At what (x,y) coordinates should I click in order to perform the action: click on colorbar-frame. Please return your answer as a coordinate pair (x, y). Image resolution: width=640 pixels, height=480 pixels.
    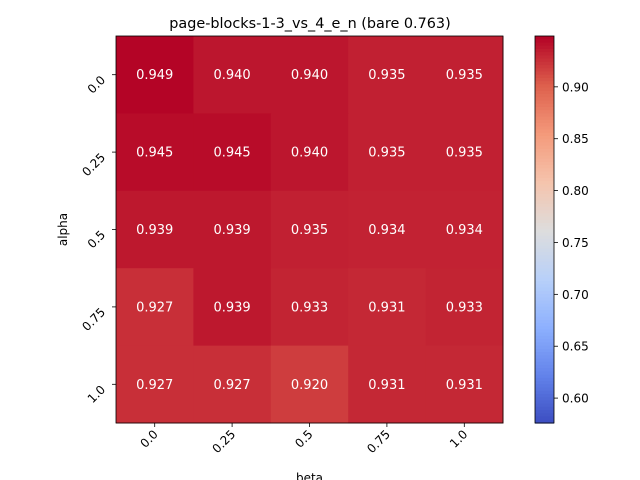
    Looking at the image, I should click on (544, 229).